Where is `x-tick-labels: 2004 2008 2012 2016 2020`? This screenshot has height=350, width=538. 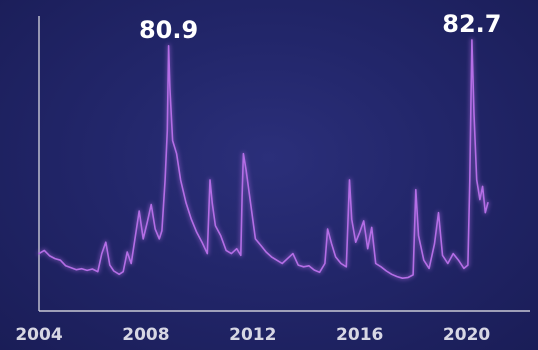
x-tick-labels: 2004 2008 2012 2016 2020 is located at coordinates (252, 335).